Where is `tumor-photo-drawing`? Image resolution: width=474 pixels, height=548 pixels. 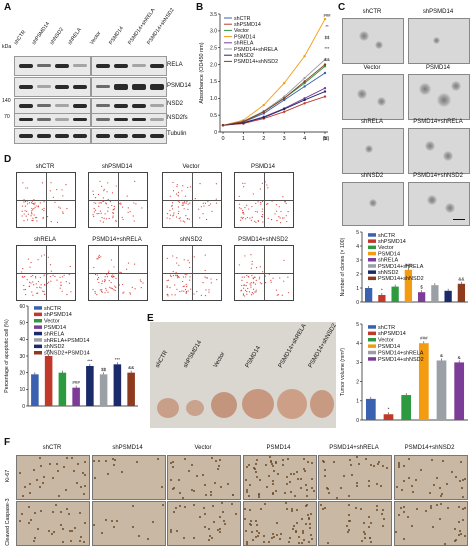
tumor-photo-drawing is located at coordinates (245, 404).